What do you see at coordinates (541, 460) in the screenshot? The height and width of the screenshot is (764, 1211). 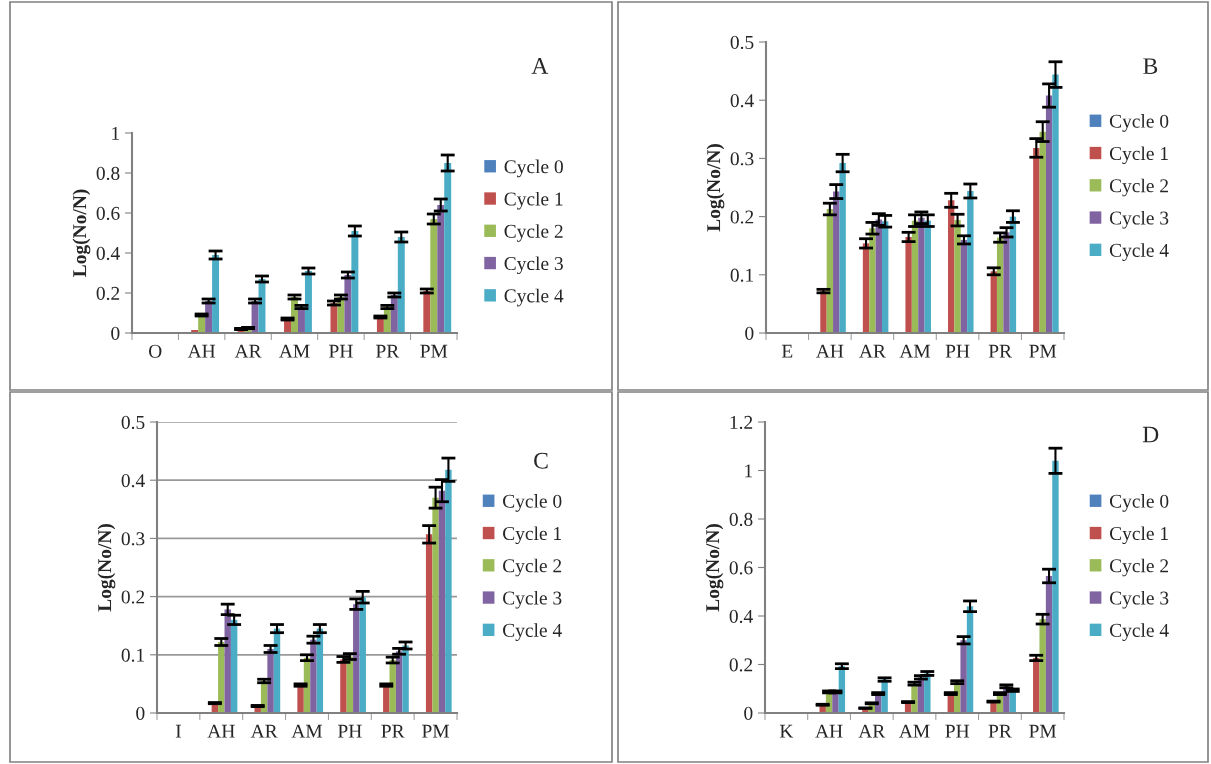 I see `text: C` at bounding box center [541, 460].